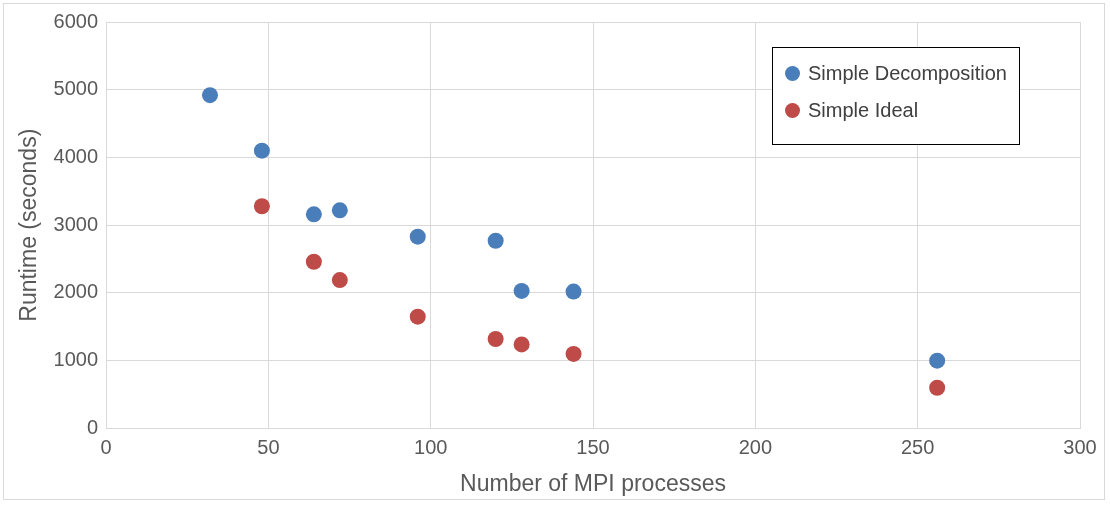  What do you see at coordinates (917, 446) in the screenshot?
I see `x-tick-label: 250` at bounding box center [917, 446].